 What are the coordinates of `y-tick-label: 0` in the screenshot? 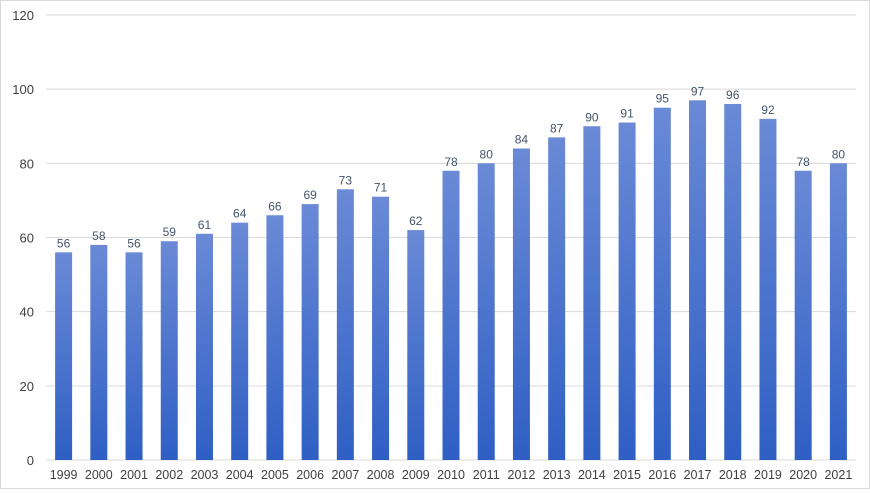 It's located at (30, 460).